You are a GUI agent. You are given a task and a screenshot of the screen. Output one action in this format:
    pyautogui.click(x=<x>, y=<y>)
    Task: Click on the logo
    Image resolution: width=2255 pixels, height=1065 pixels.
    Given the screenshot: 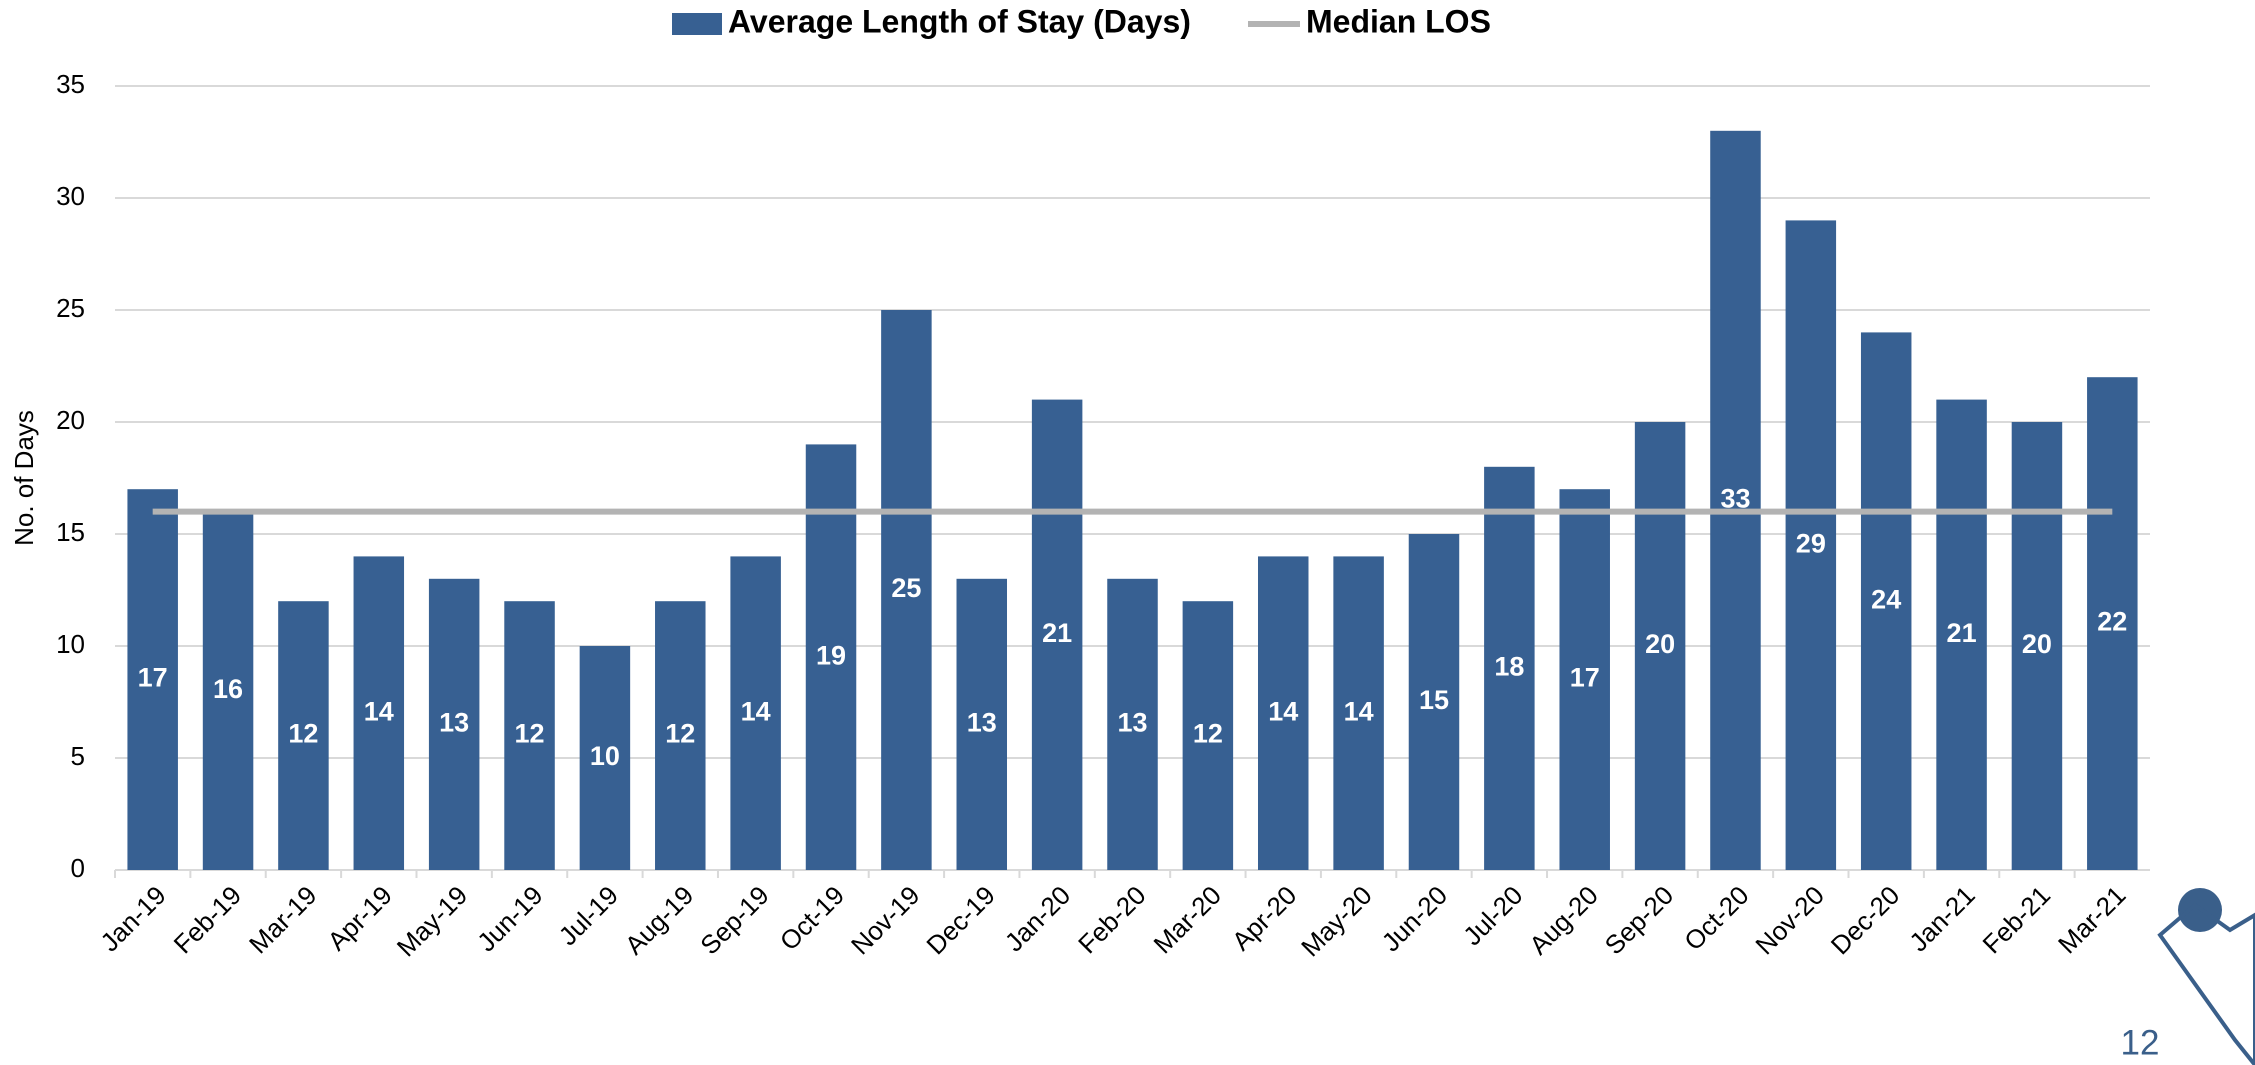 What is the action you would take?
    pyautogui.click(x=2206, y=976)
    